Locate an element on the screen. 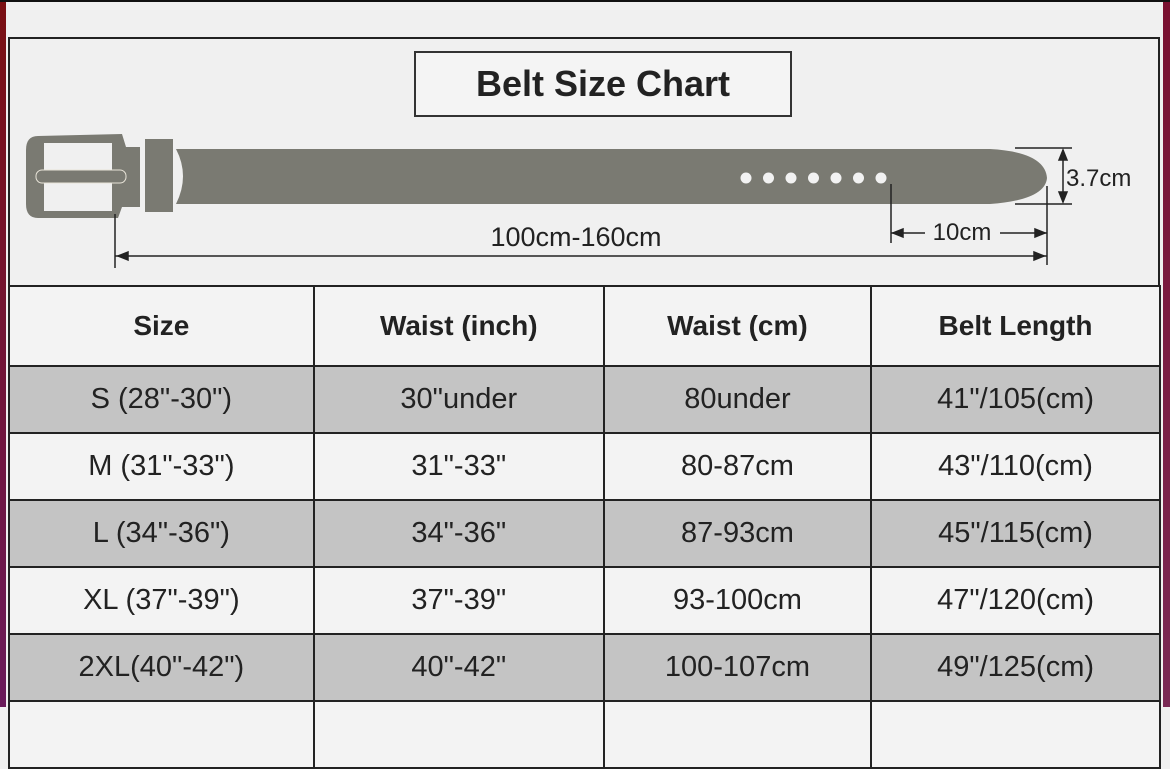 This screenshot has height=769, width=1170. table-cell: 87-93cm is located at coordinates (737, 533).